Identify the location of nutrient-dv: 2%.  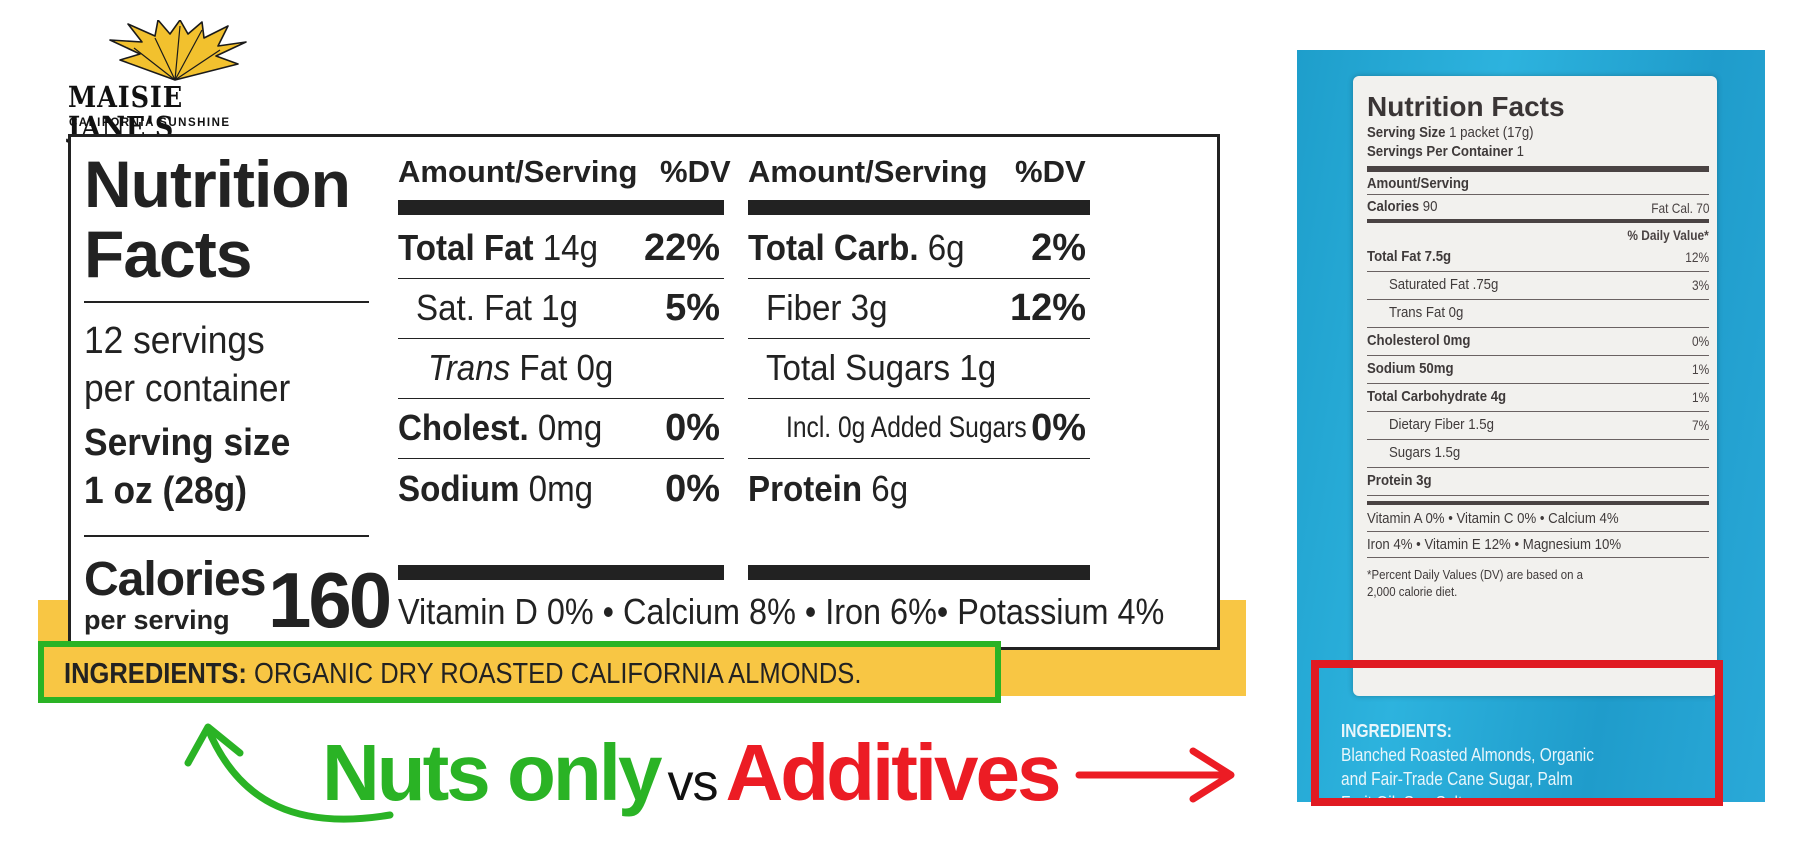
(1058, 248).